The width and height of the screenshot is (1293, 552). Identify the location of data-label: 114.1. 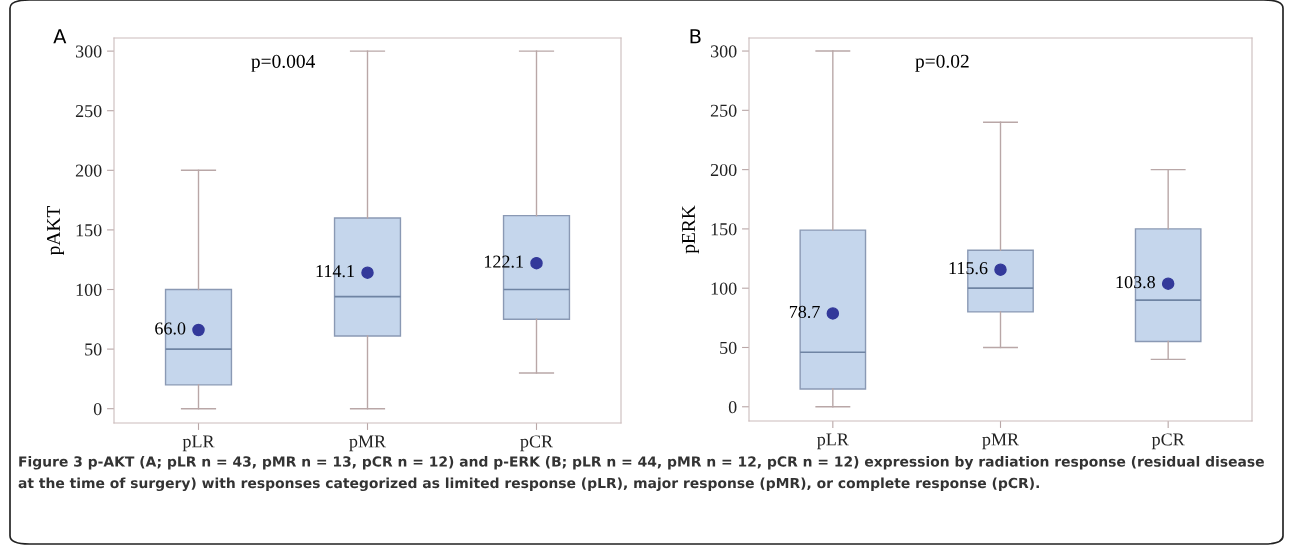
(335, 271).